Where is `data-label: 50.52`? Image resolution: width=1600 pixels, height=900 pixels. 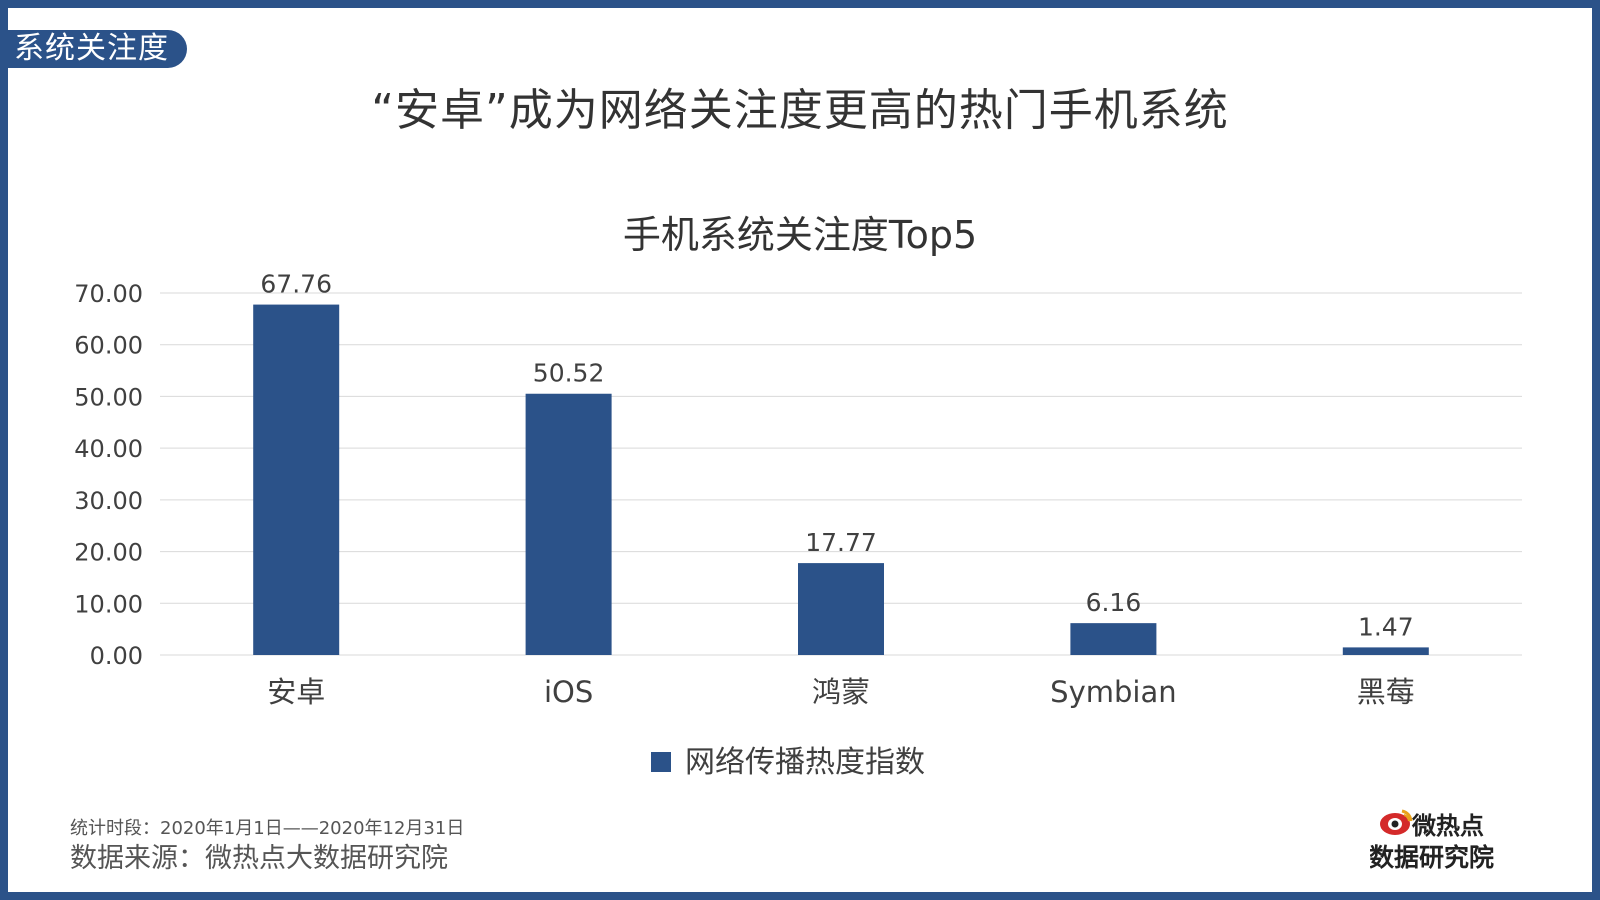 data-label: 50.52 is located at coordinates (569, 373).